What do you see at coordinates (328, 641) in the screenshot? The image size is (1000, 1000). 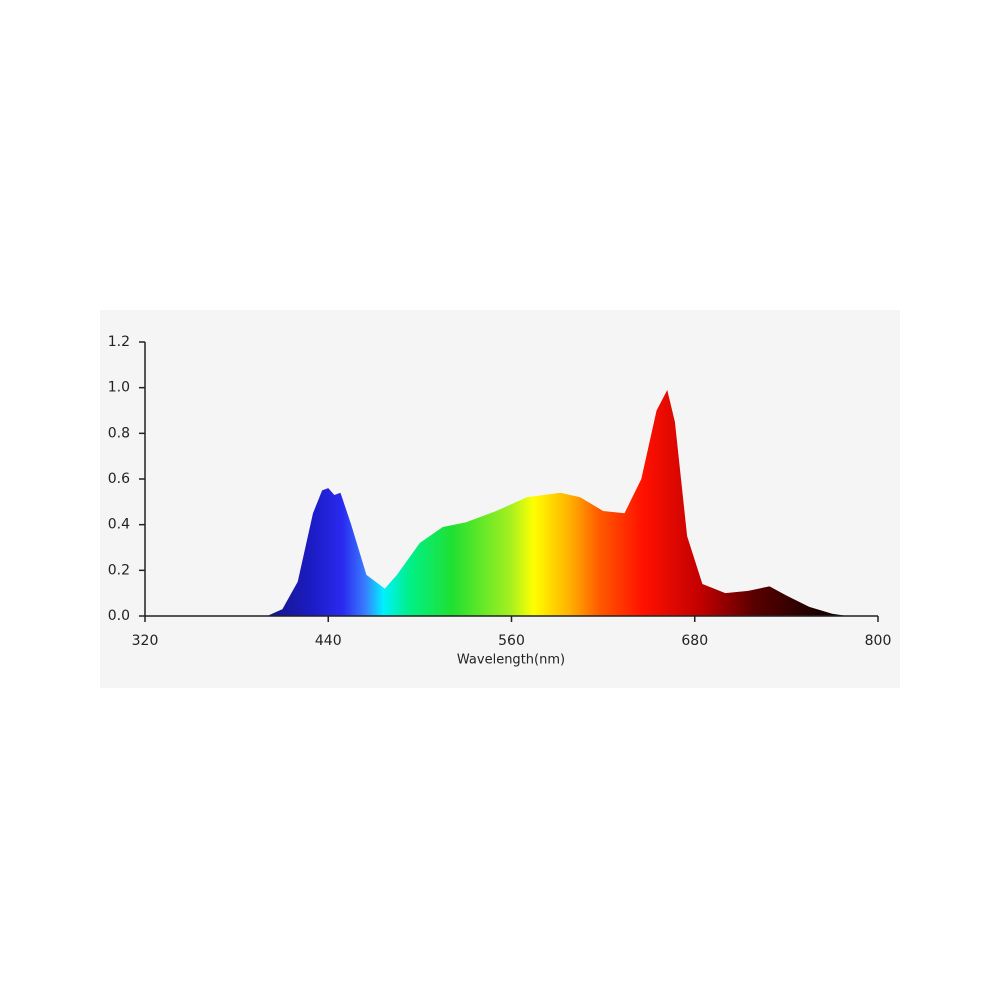 I see `x-tick-label: 440` at bounding box center [328, 641].